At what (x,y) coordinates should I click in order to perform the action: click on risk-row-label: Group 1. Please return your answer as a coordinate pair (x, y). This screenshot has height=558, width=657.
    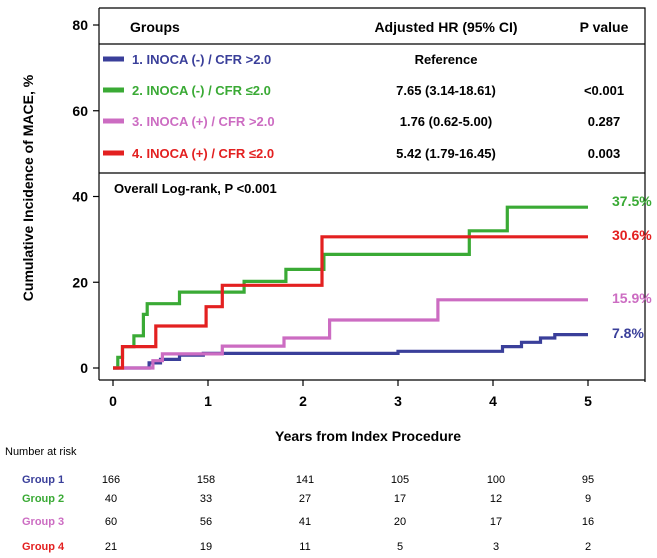
    Looking at the image, I should click on (43, 480).